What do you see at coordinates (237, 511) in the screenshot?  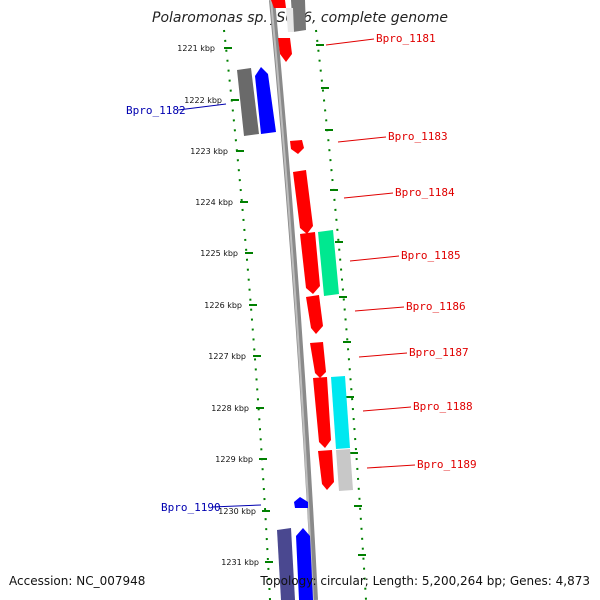 I see `tick-label: 1230 kbp` at bounding box center [237, 511].